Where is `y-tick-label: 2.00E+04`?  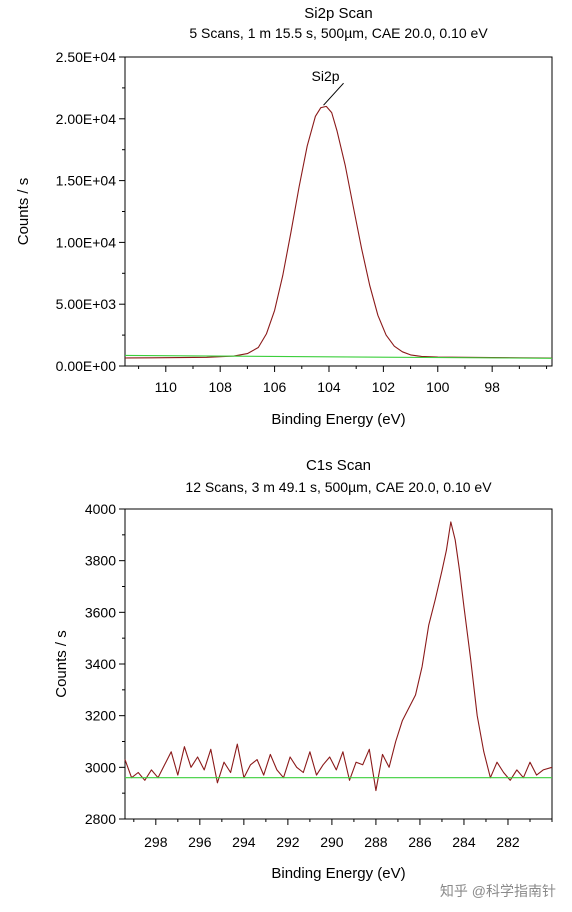
y-tick-label: 2.00E+04 is located at coordinates (86, 119).